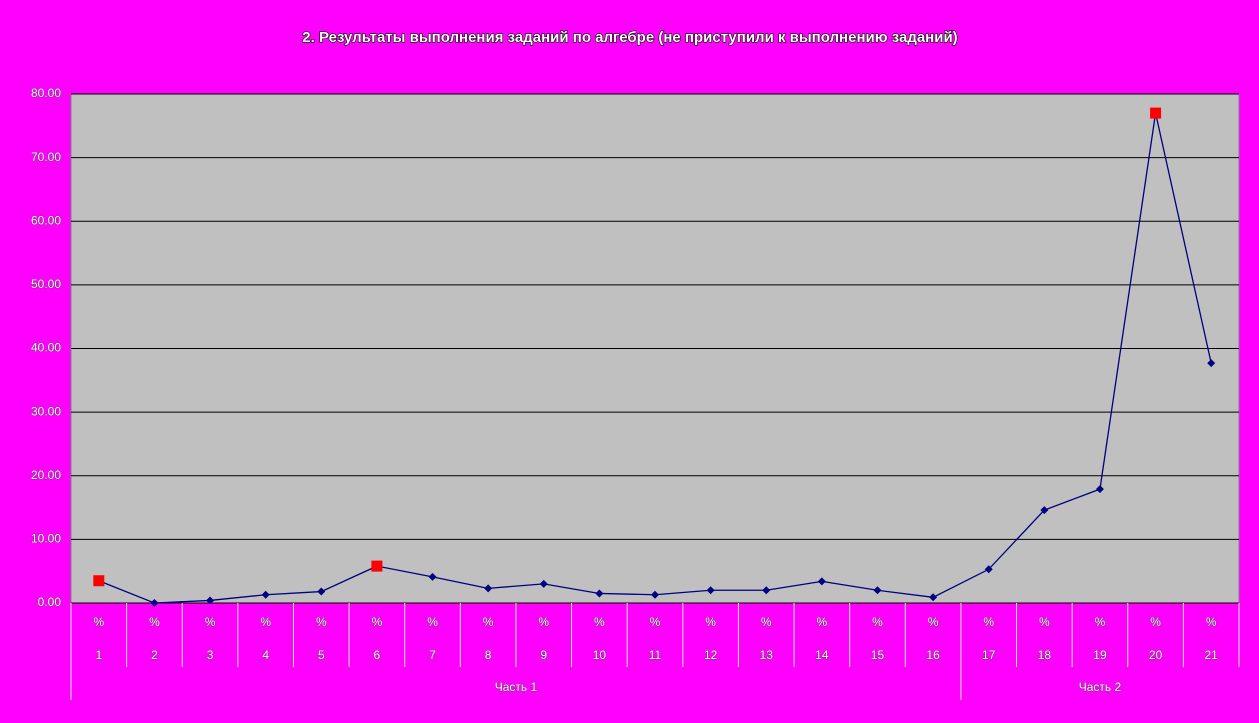 Image resolution: width=1259 pixels, height=723 pixels. I want to click on x-tick-label: 7, so click(432, 655).